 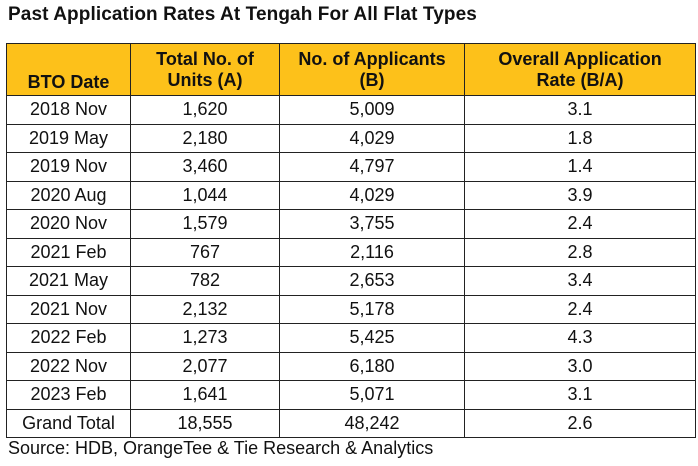 What do you see at coordinates (372, 423) in the screenshot?
I see `cell-applicants: 48,242` at bounding box center [372, 423].